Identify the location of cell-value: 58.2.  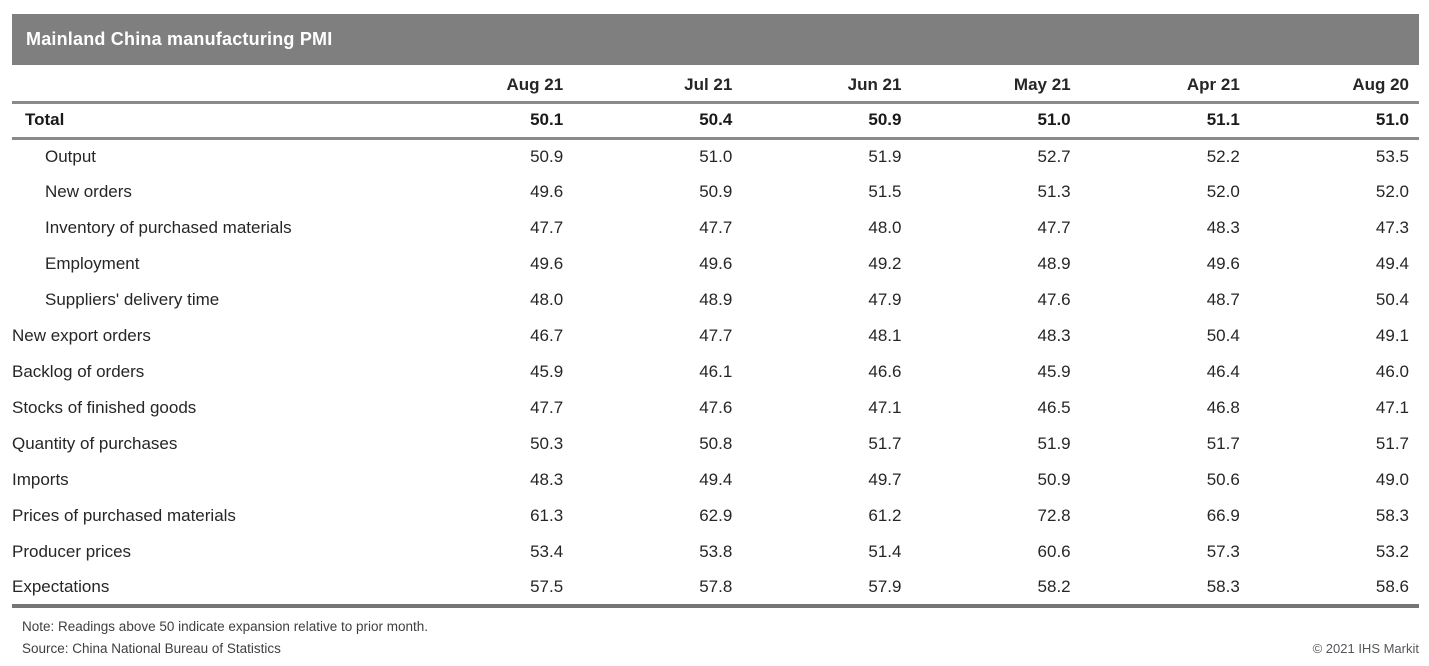
(996, 589).